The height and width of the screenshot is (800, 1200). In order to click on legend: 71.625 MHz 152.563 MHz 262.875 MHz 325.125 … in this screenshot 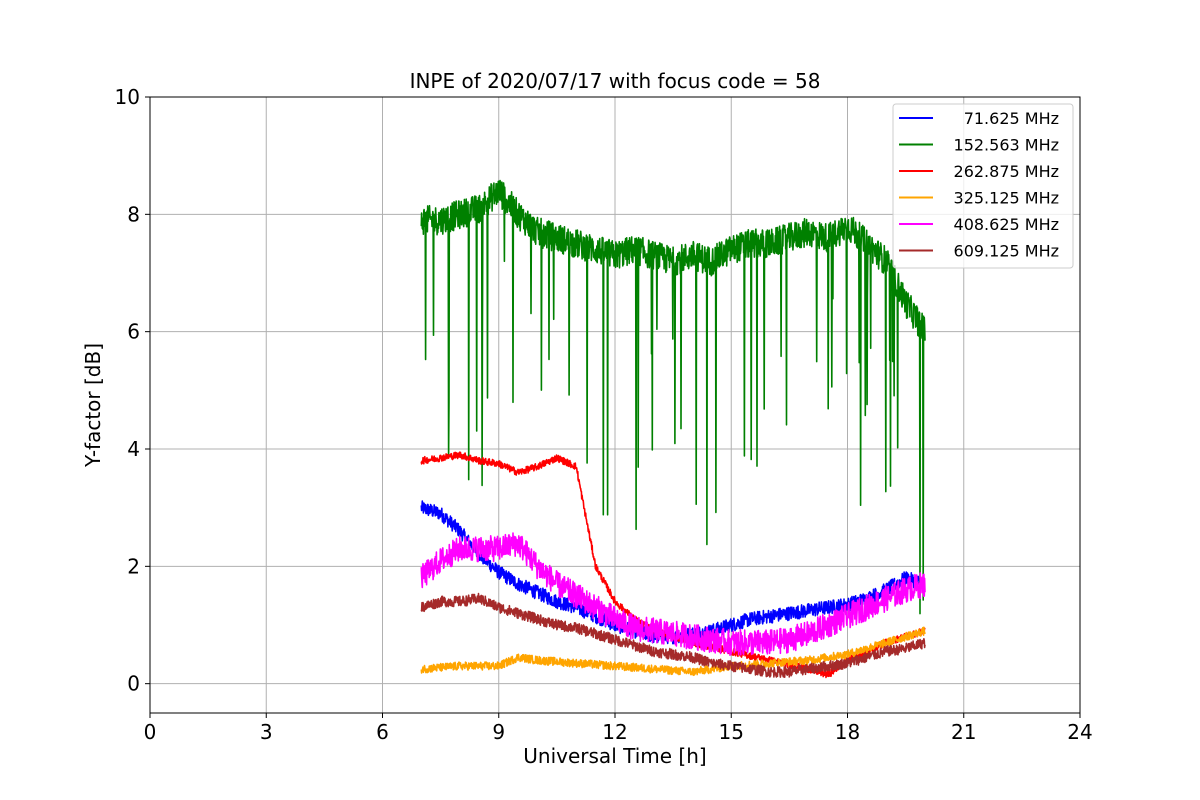, I will do `click(983, 186)`.